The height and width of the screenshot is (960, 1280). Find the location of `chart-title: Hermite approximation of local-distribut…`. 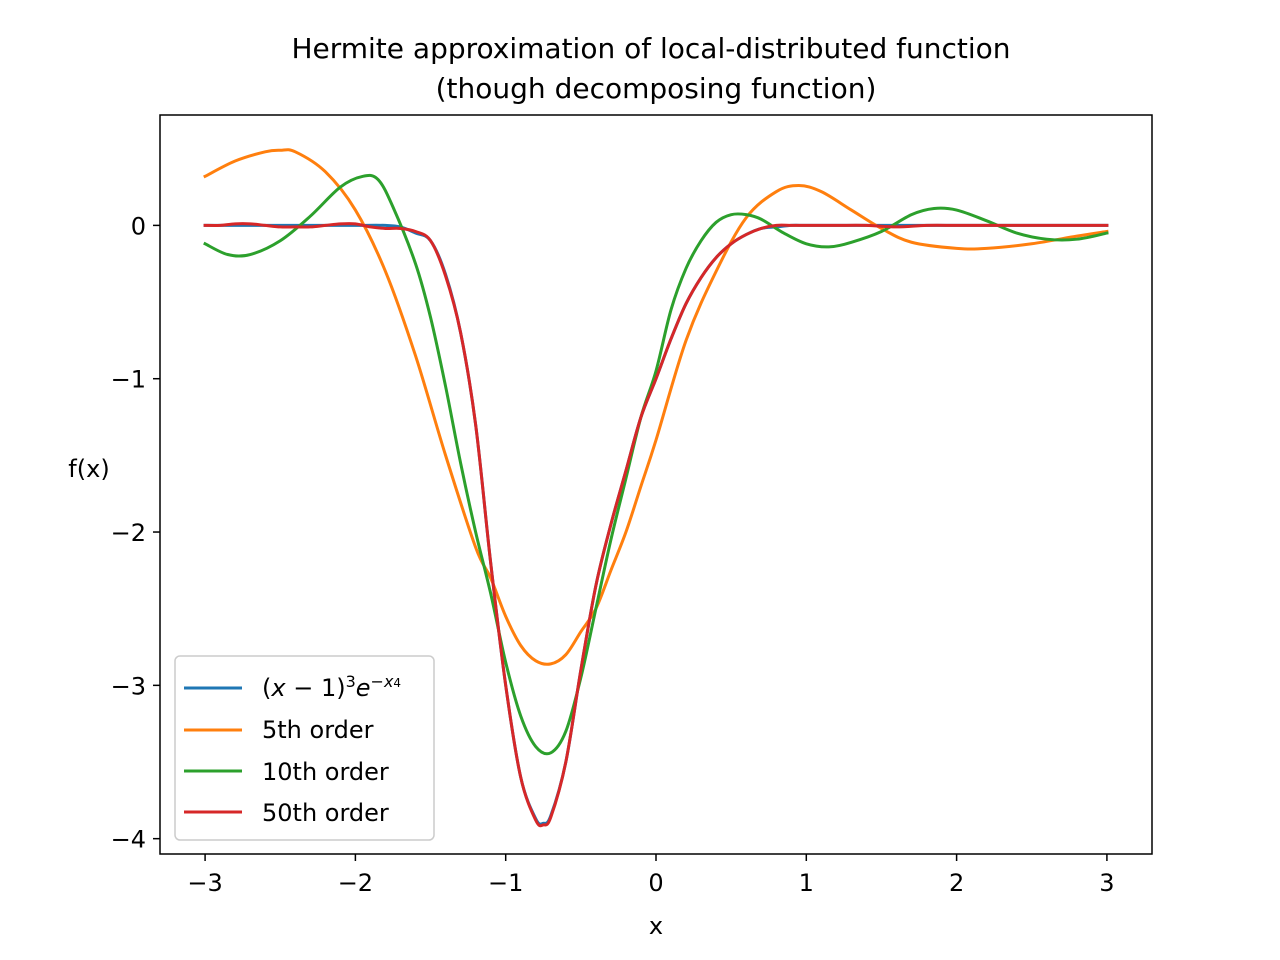

chart-title: Hermite approximation of local-distribut… is located at coordinates (650, 48).